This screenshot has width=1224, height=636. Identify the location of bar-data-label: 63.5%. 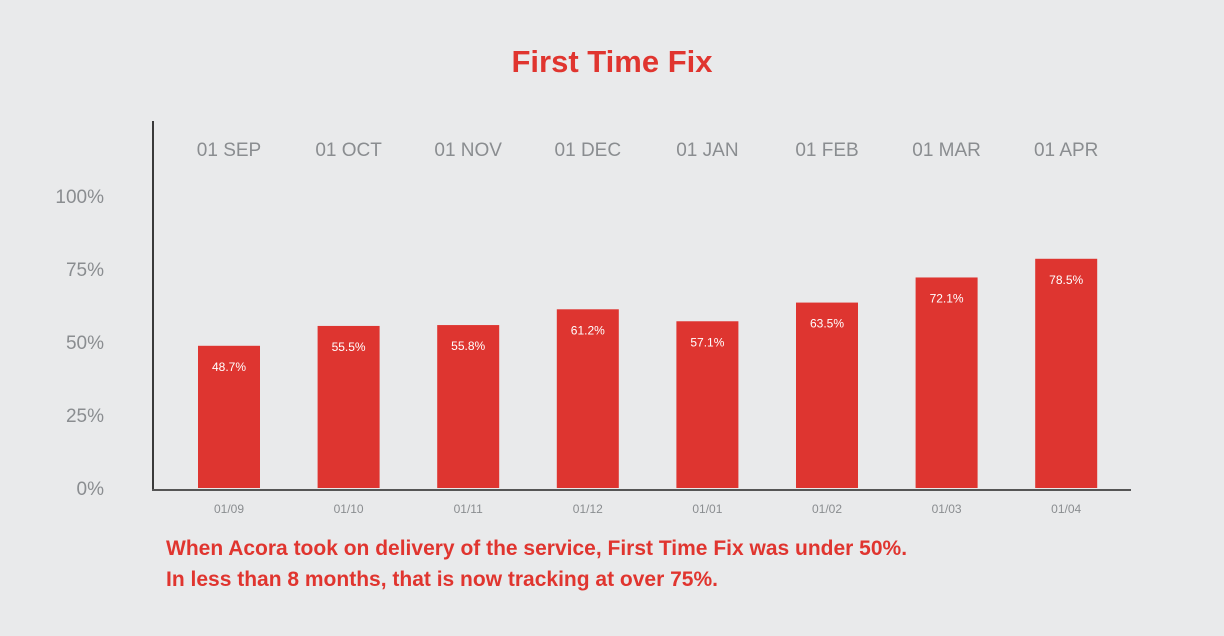
(827, 324).